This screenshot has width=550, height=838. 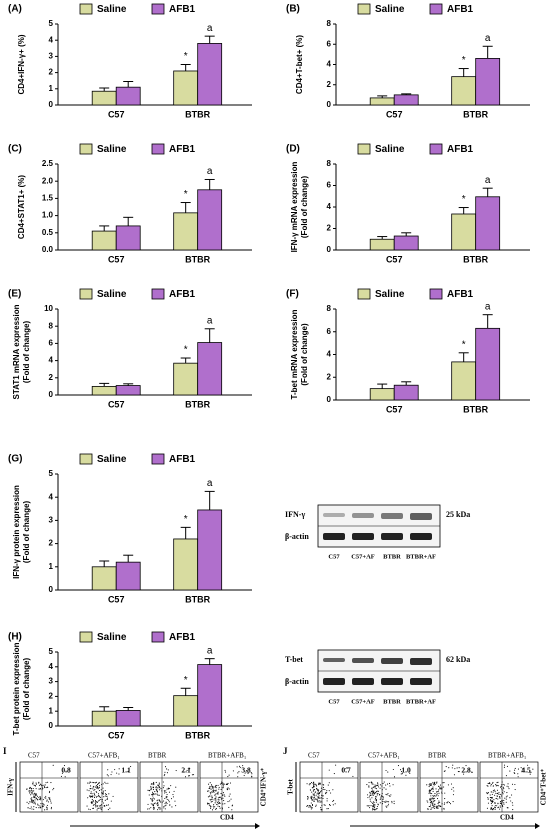 What do you see at coordinates (294, 354) in the screenshot?
I see `y-axis-label: T-bet mRNA expression` at bounding box center [294, 354].